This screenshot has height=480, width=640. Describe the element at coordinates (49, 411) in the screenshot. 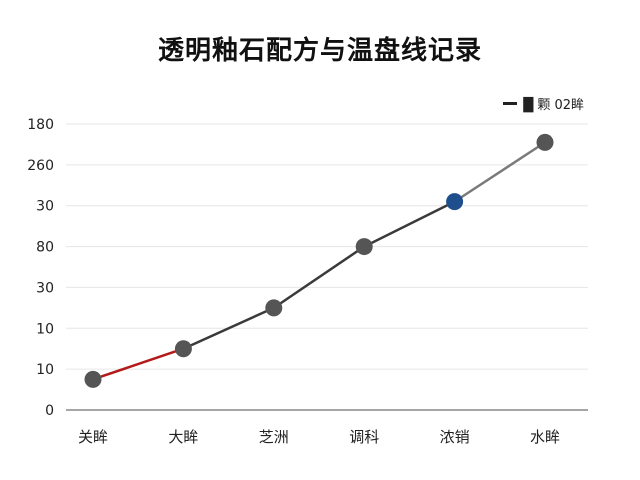

I see `y-tick-label: 0` at that location.